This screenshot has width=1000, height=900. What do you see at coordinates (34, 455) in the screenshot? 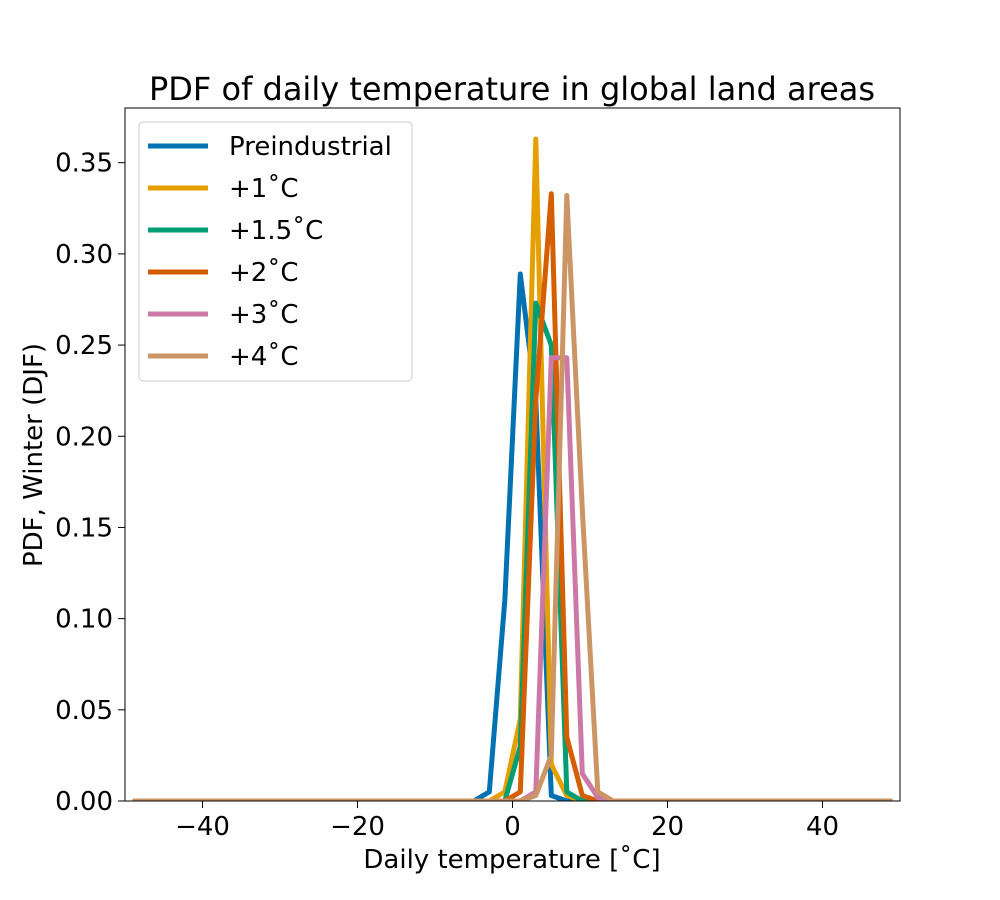
I see `y-axis-label: PDF, Winter (DJF)` at bounding box center [34, 455].